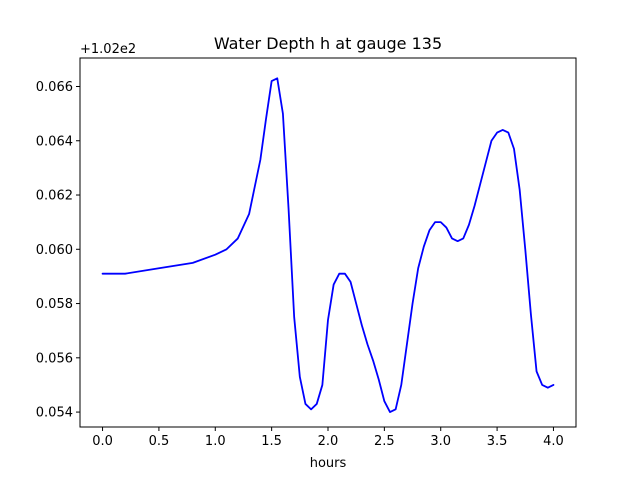 Image resolution: width=640 pixels, height=480 pixels. What do you see at coordinates (215, 441) in the screenshot?
I see `x-tick-label: 1.0` at bounding box center [215, 441].